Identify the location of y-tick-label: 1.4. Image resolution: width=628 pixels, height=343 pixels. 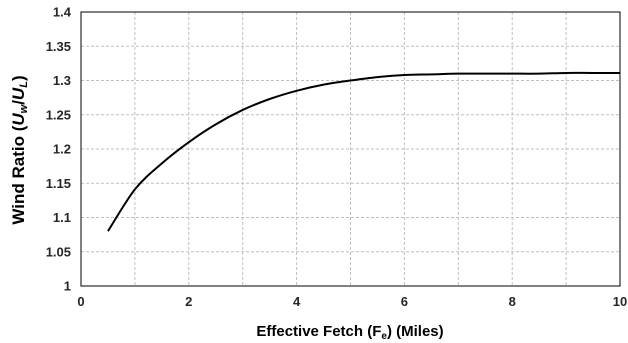
(62, 12).